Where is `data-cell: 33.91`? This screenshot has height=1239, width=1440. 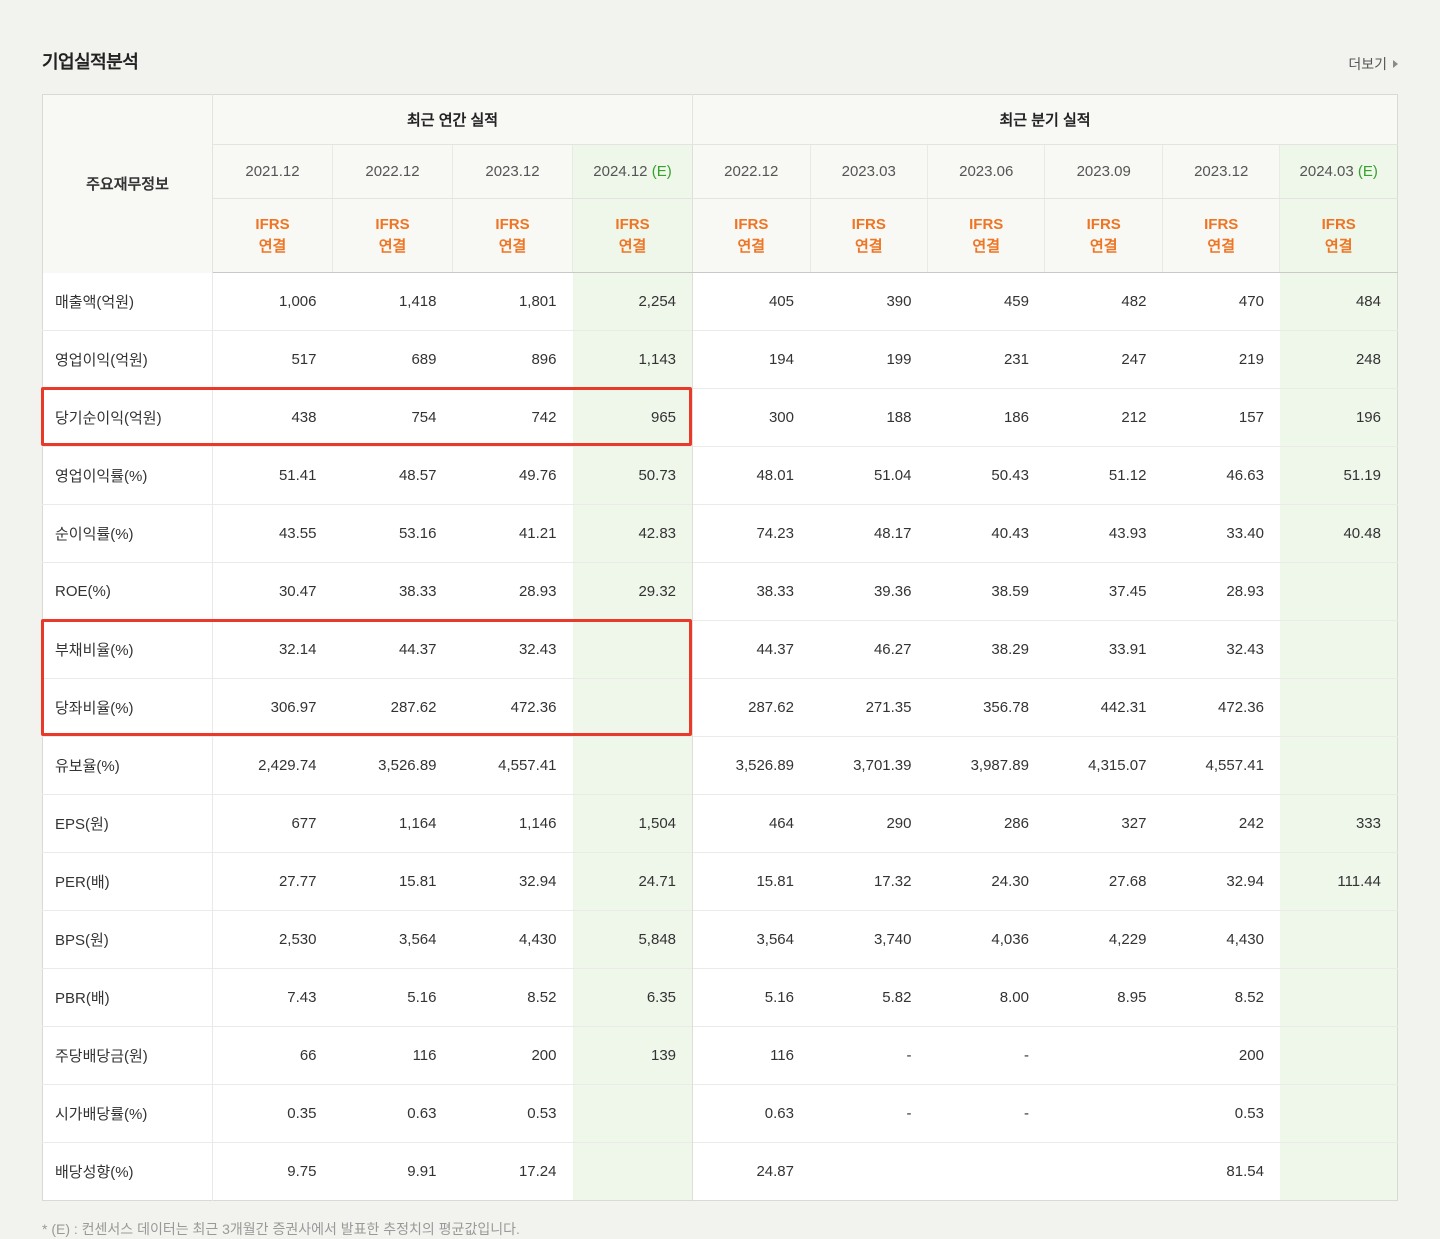 data-cell: 33.91 is located at coordinates (1103, 649).